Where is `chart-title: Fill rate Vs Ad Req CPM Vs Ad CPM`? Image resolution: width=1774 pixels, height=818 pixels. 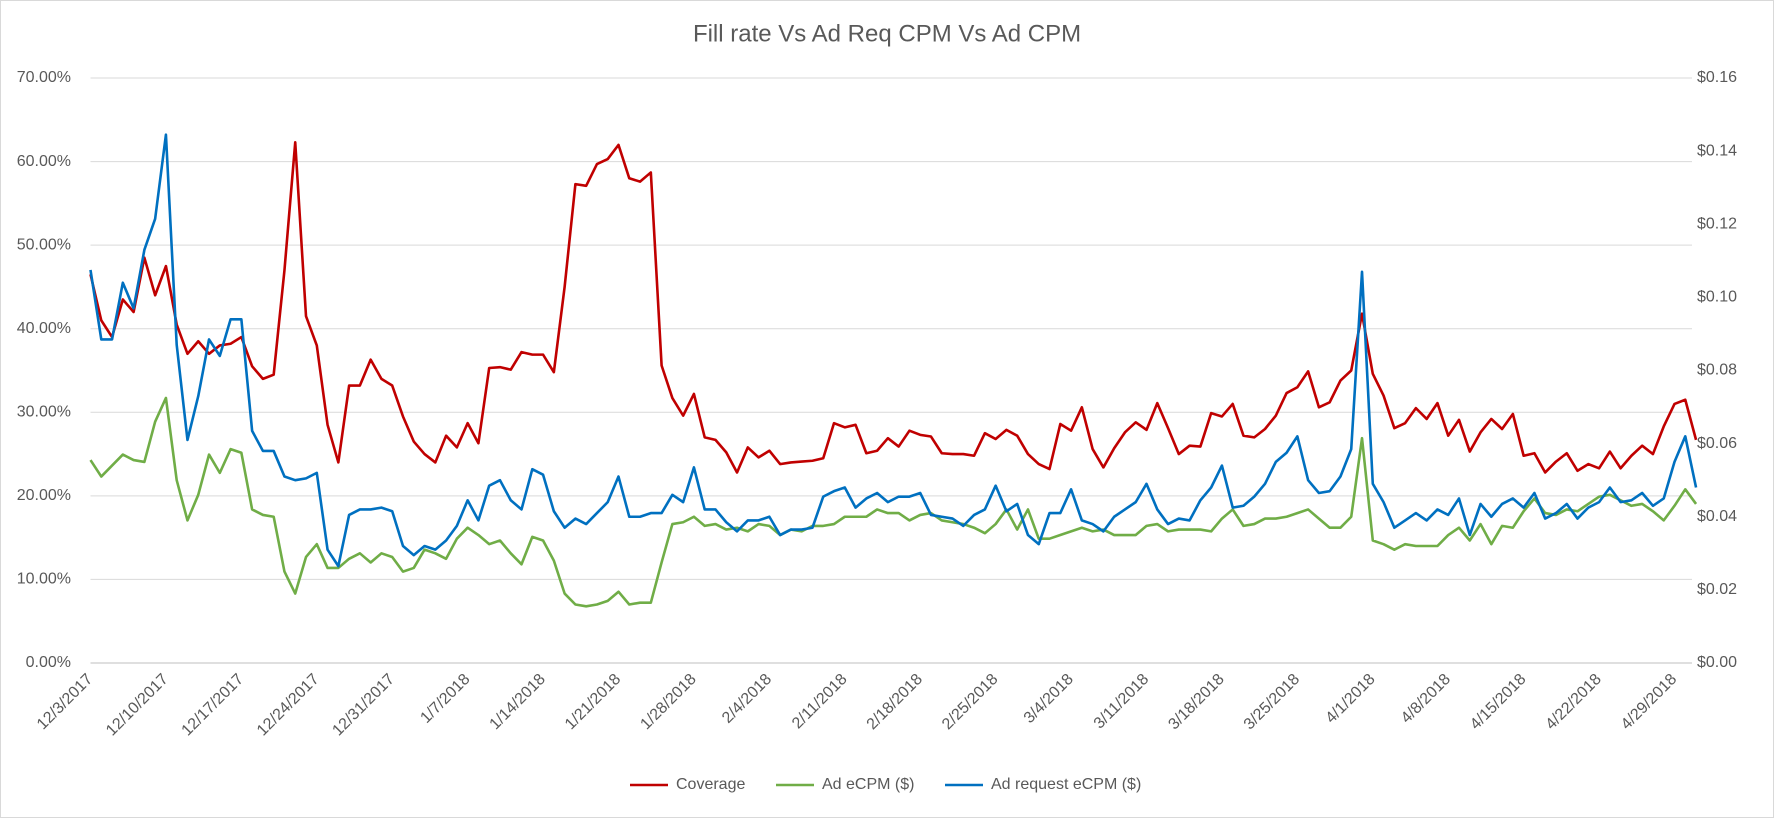
chart-title: Fill rate Vs Ad Req CPM Vs Ad CPM is located at coordinates (887, 33).